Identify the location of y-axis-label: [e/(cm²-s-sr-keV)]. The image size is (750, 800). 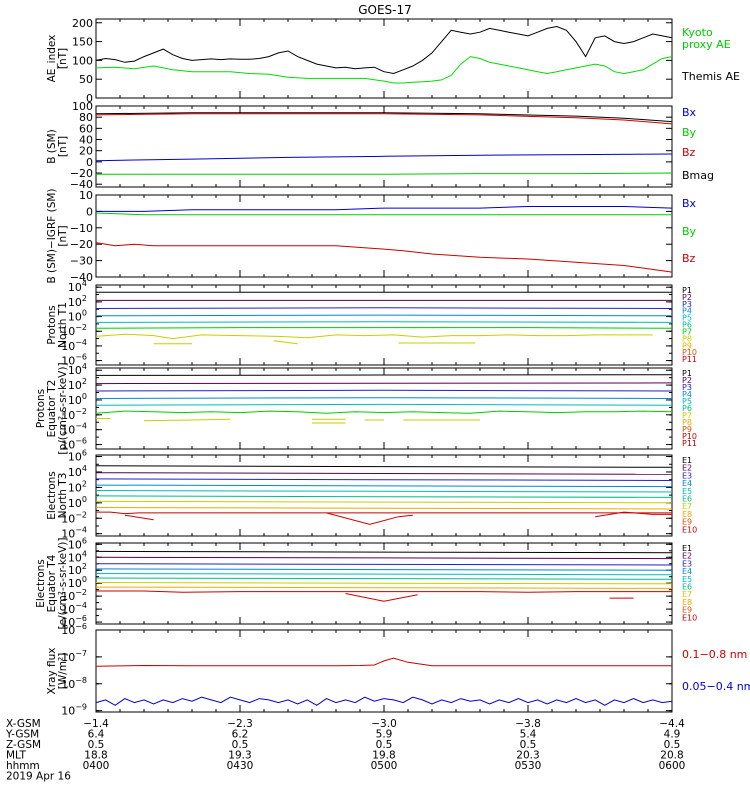
(63, 584).